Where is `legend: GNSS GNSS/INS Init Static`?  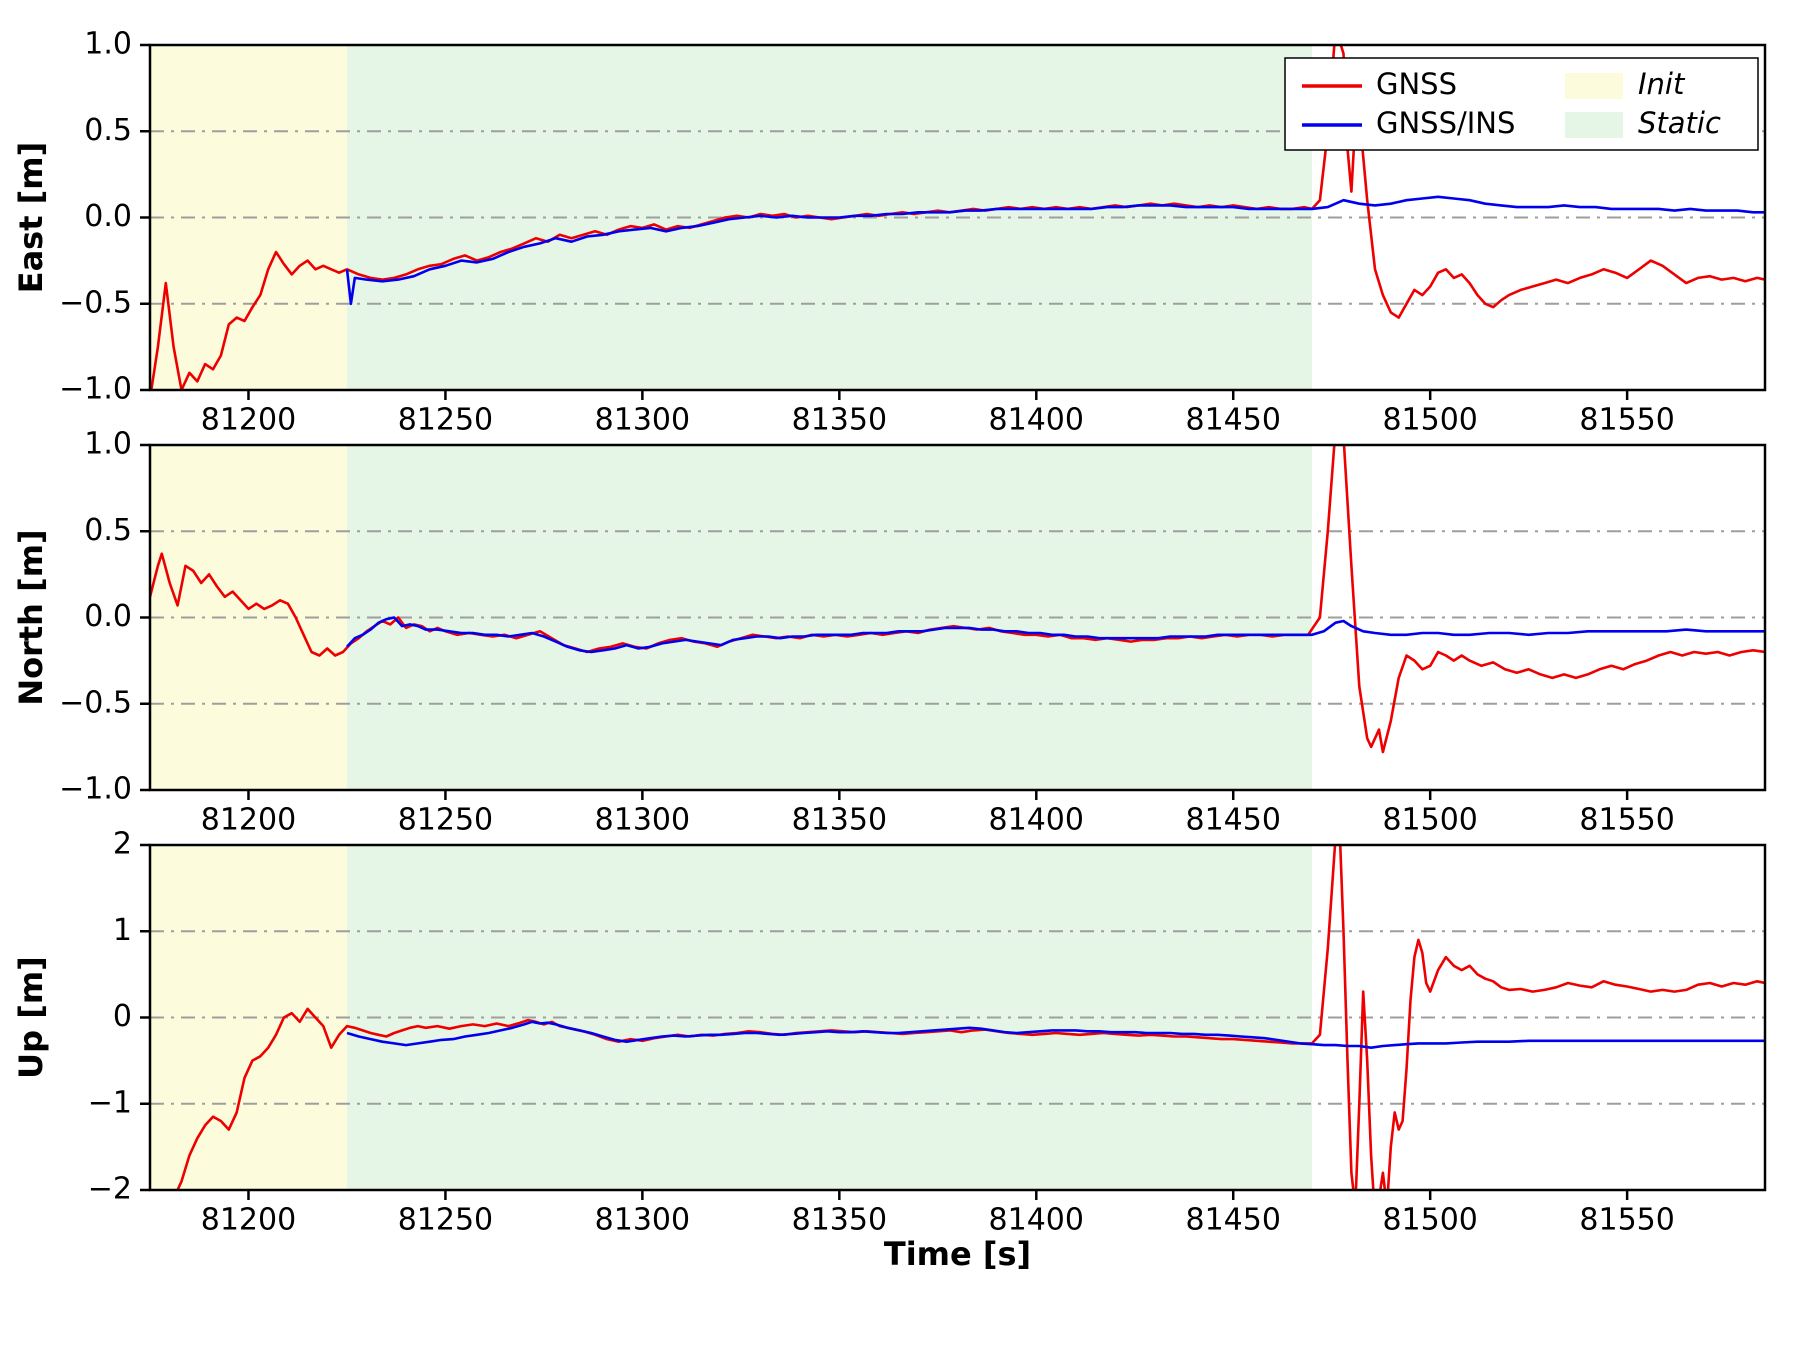 legend: GNSS GNSS/INS Init Static is located at coordinates (1521, 104).